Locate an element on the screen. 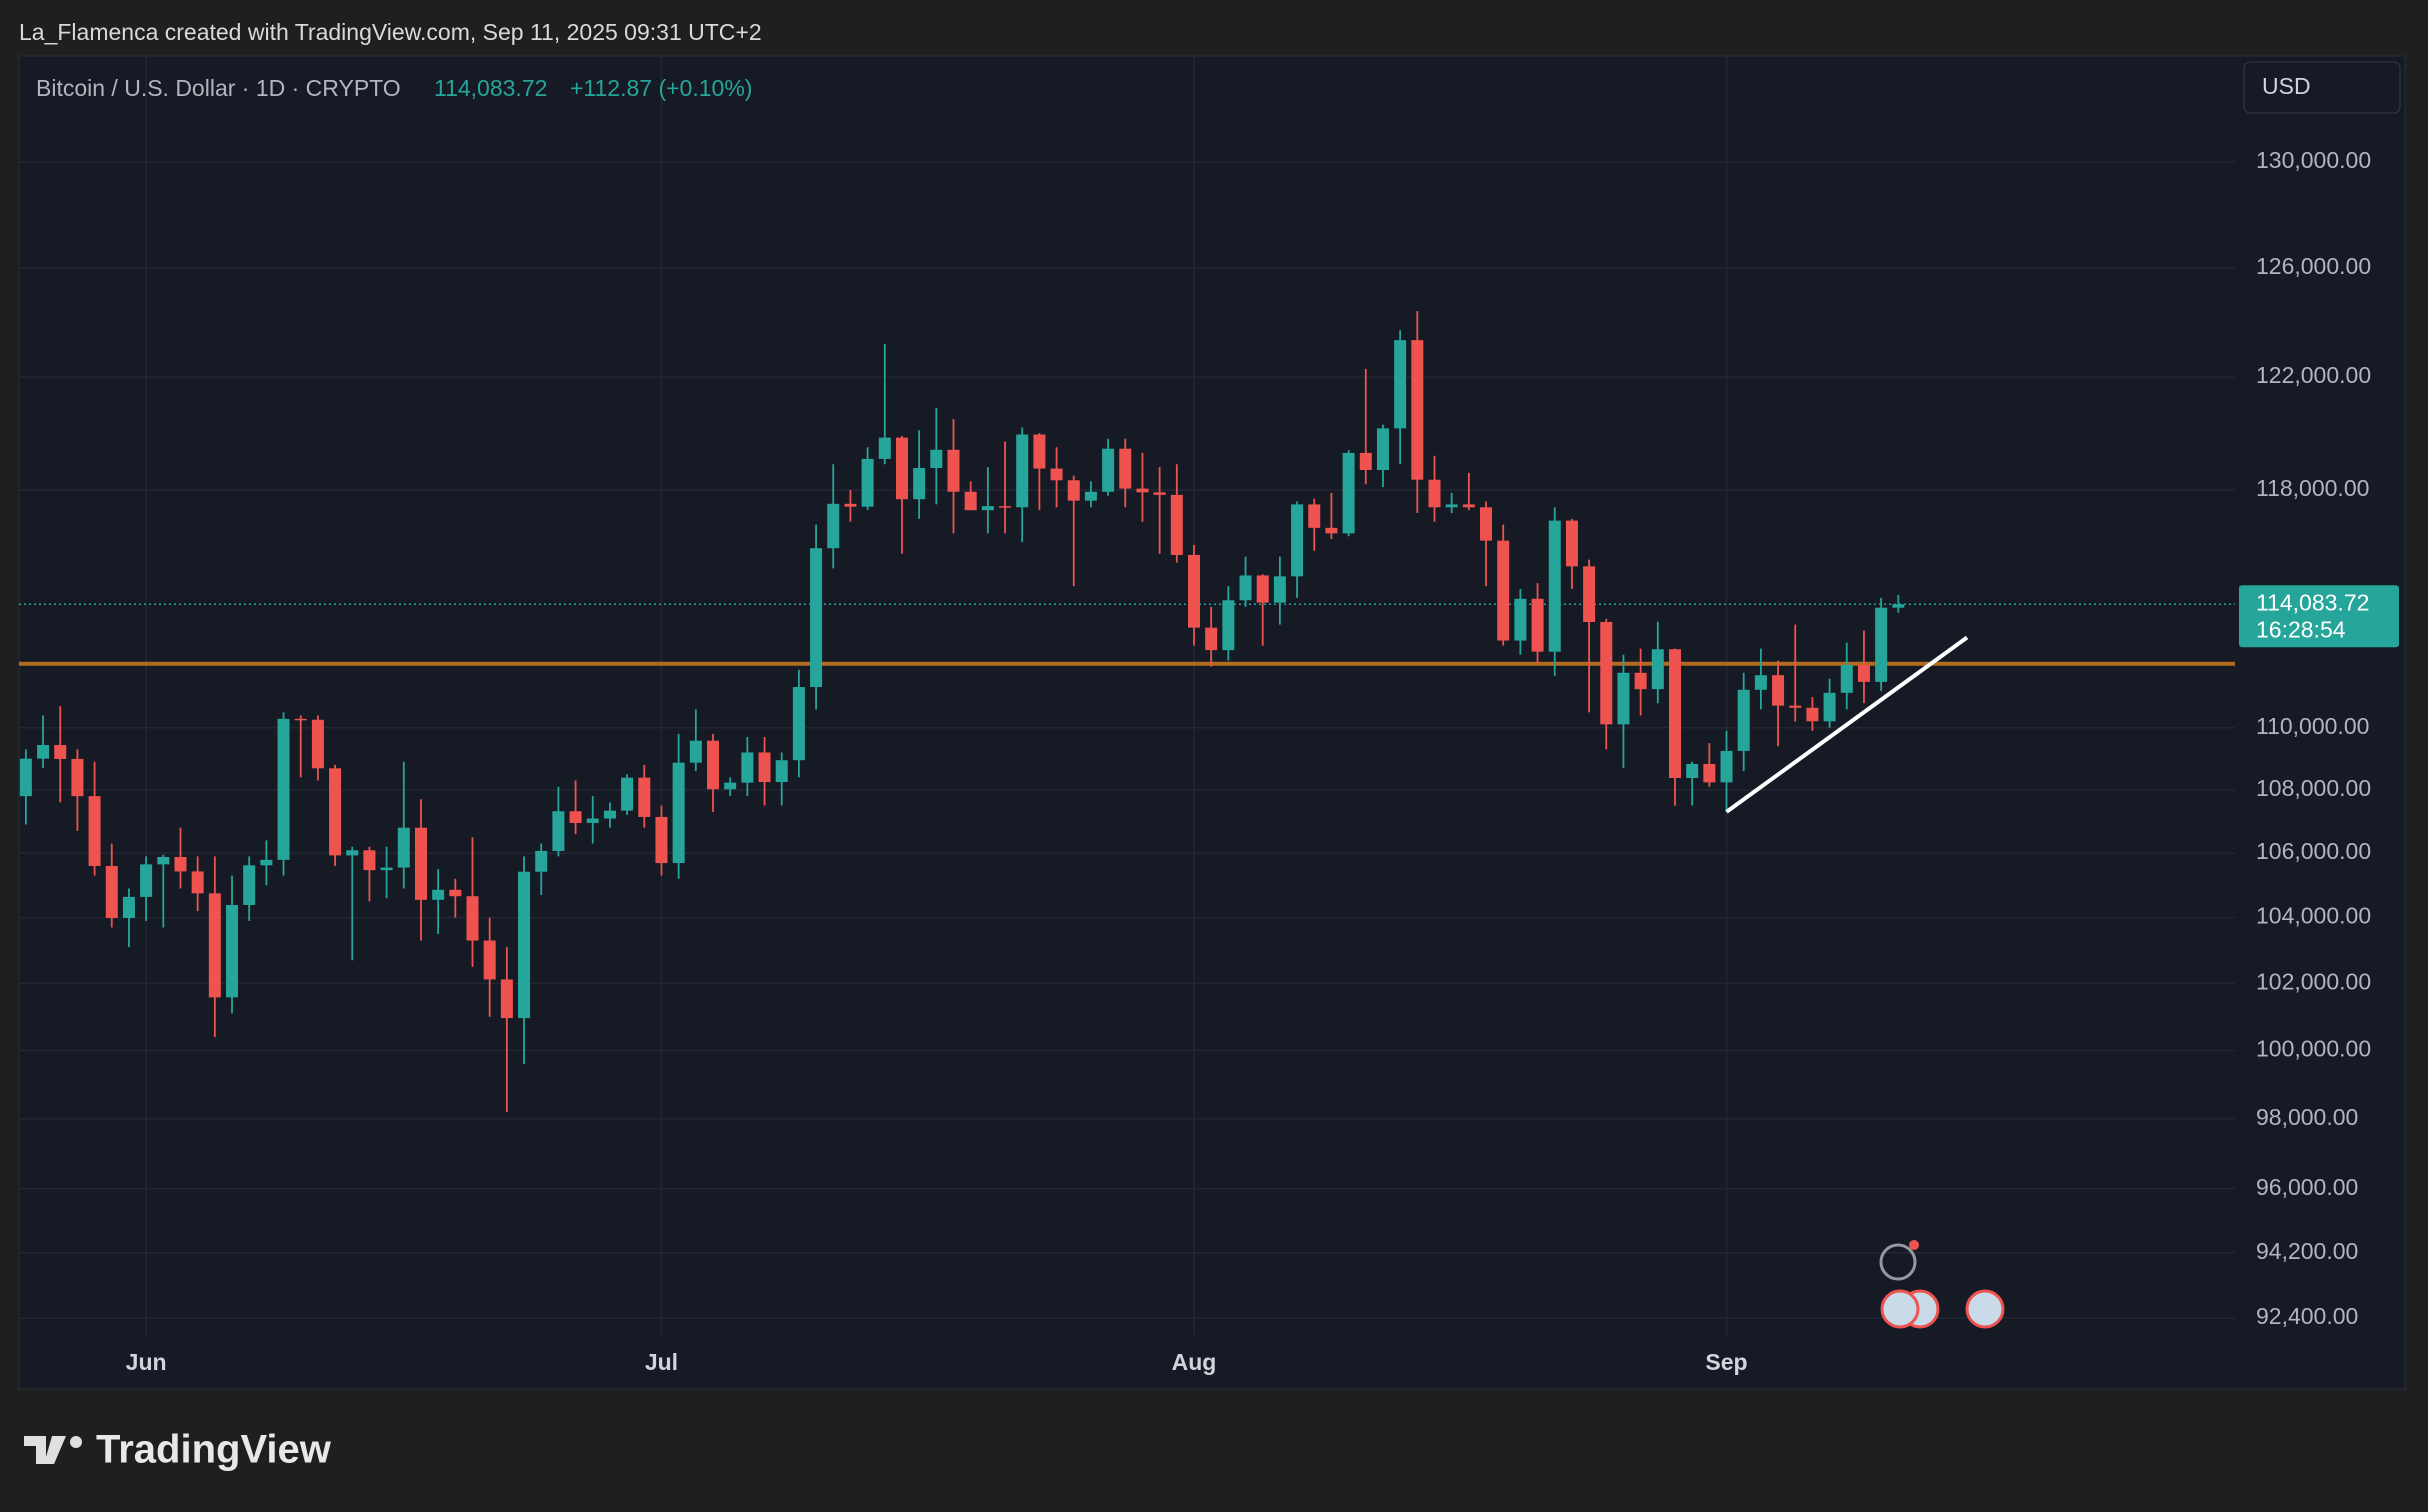 Image resolution: width=2428 pixels, height=1512 pixels. y-tick-label: 104,000.00 is located at coordinates (2313, 916).